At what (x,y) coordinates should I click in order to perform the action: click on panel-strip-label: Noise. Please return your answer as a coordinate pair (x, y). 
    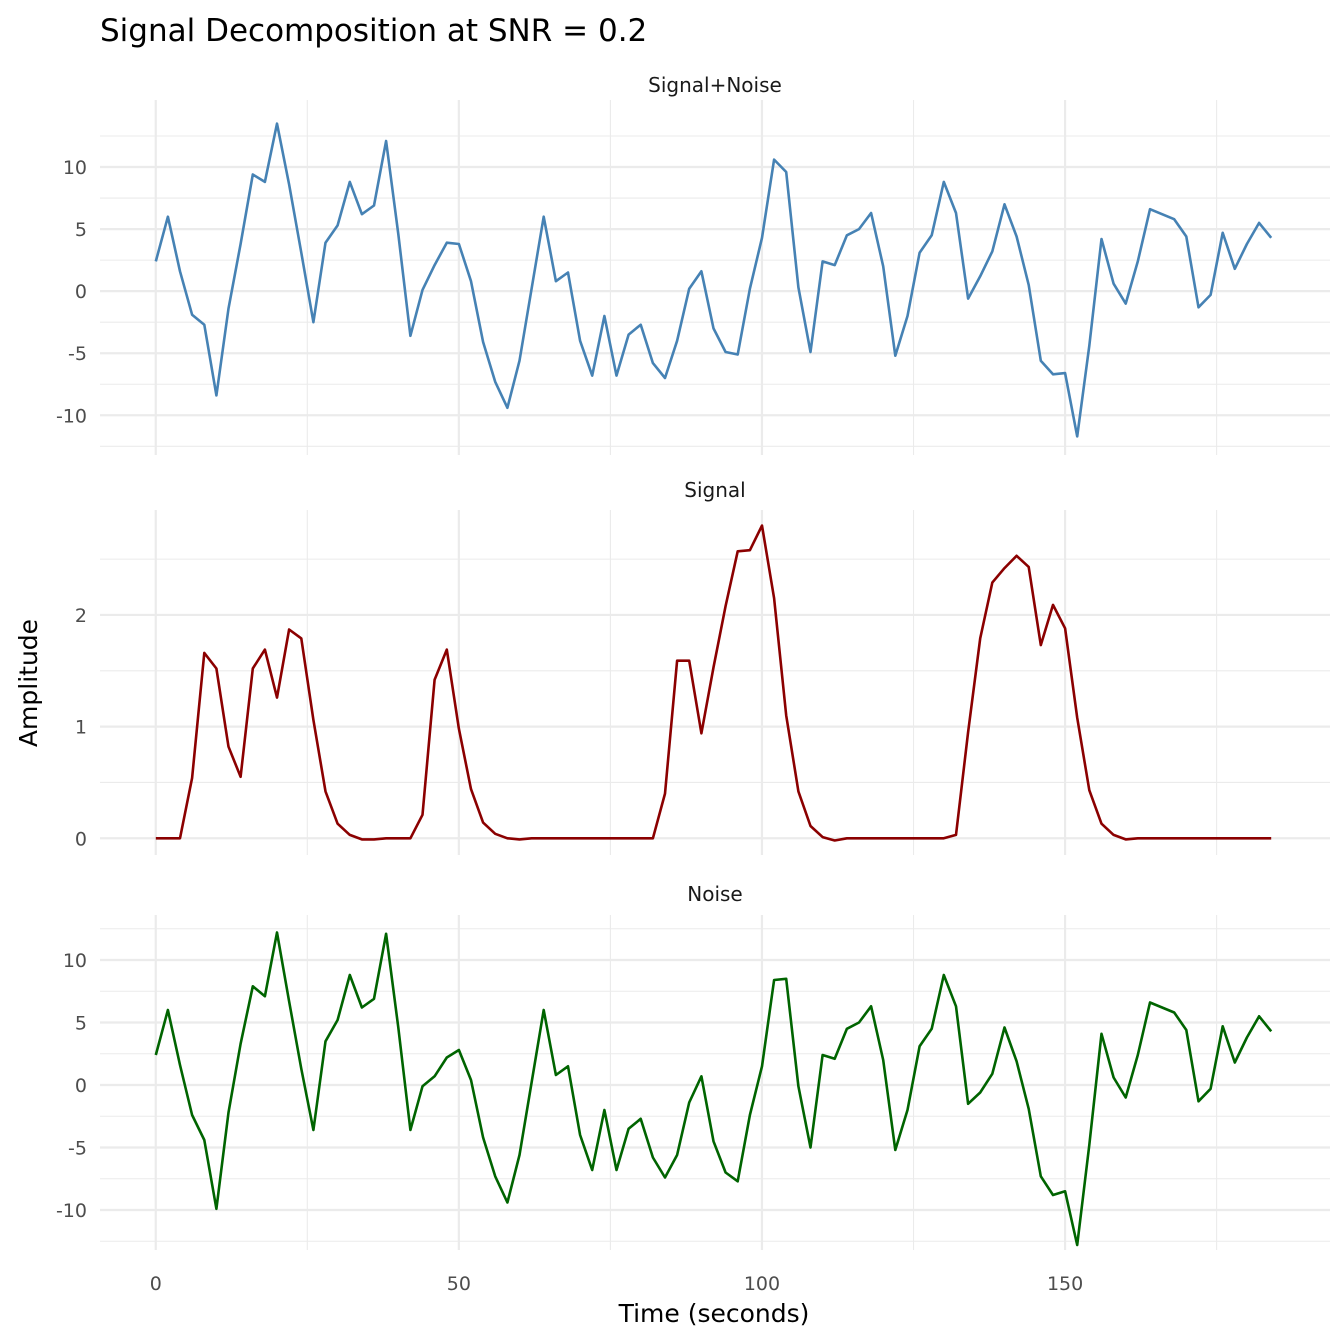
    Looking at the image, I should click on (714, 894).